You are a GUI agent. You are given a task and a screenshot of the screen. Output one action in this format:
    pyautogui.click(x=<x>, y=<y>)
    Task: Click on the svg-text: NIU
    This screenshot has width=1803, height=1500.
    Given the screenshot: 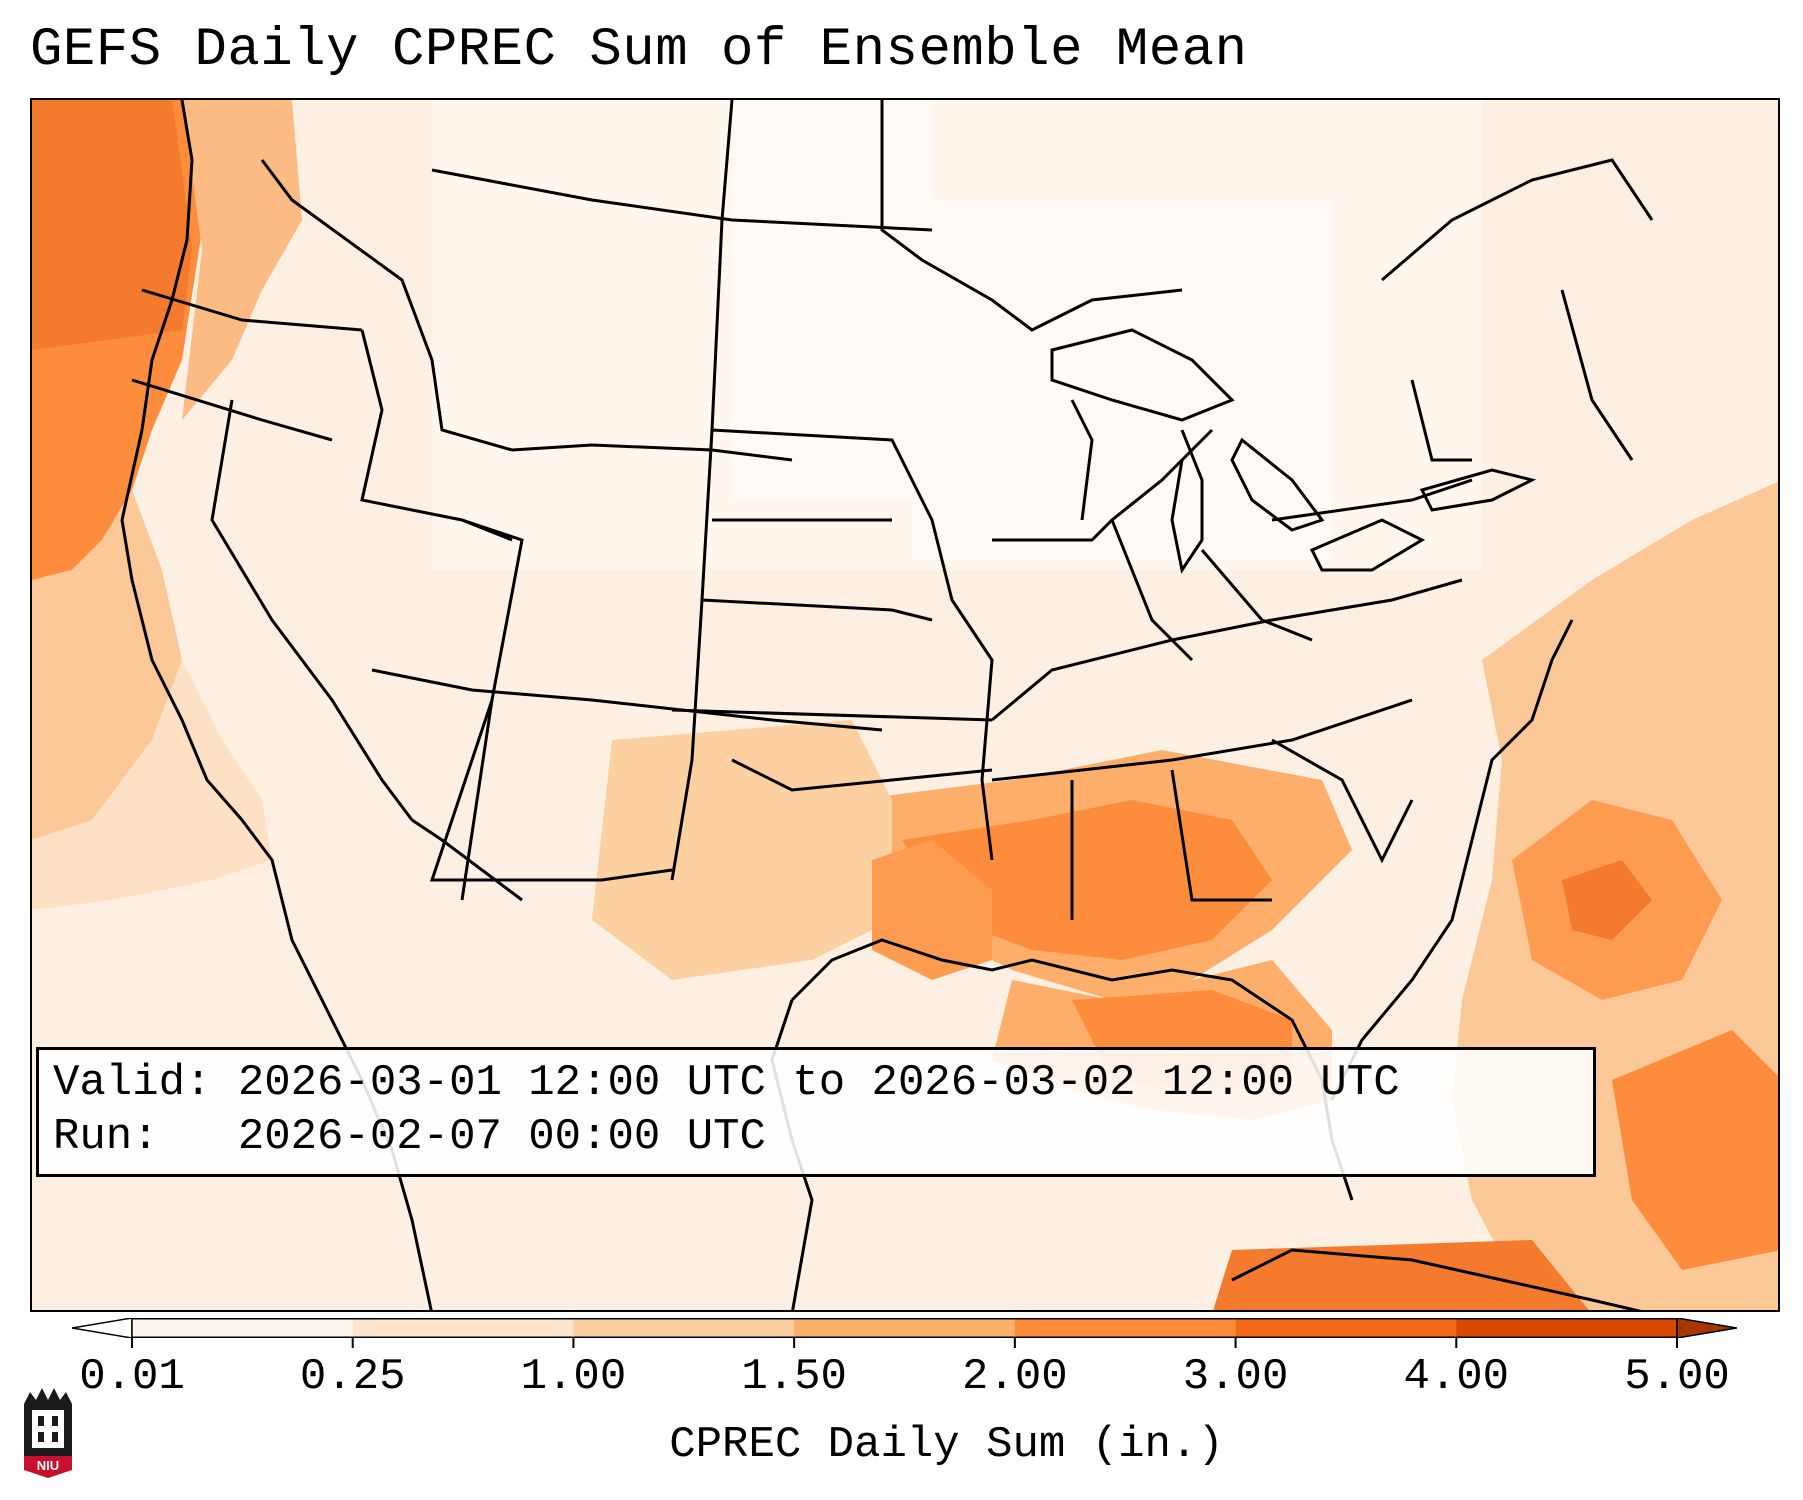 What is the action you would take?
    pyautogui.click(x=48, y=1465)
    